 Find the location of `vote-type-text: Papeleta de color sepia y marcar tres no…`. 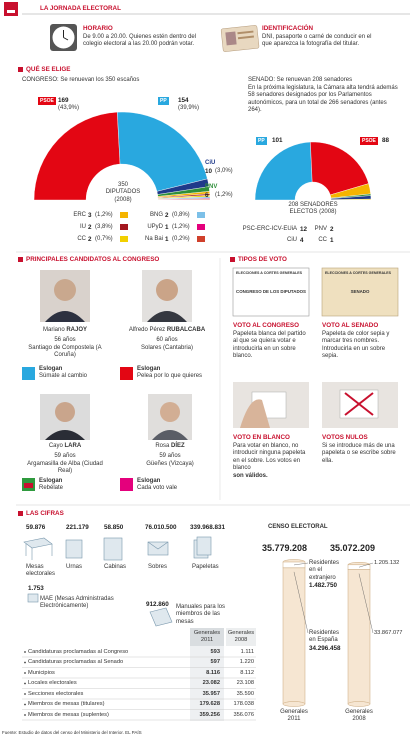

vote-type-text: Papeleta de color sepia y marcar tres no… is located at coordinates (356, 345).